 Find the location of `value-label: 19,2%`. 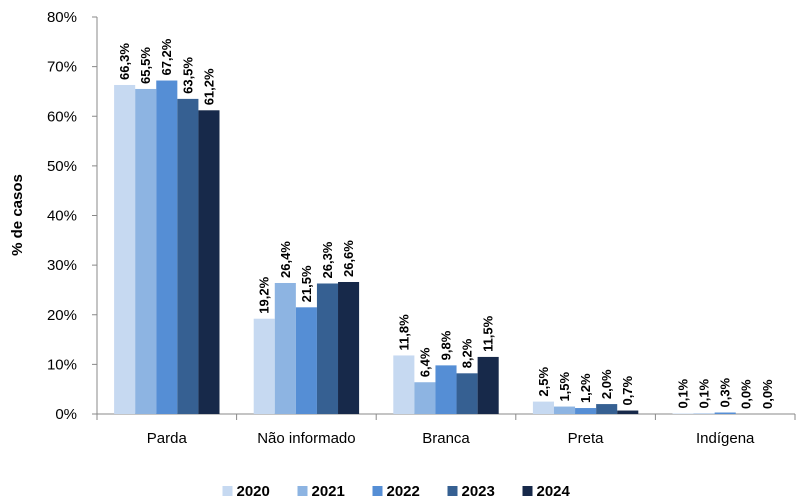

value-label: 19,2% is located at coordinates (264, 294).